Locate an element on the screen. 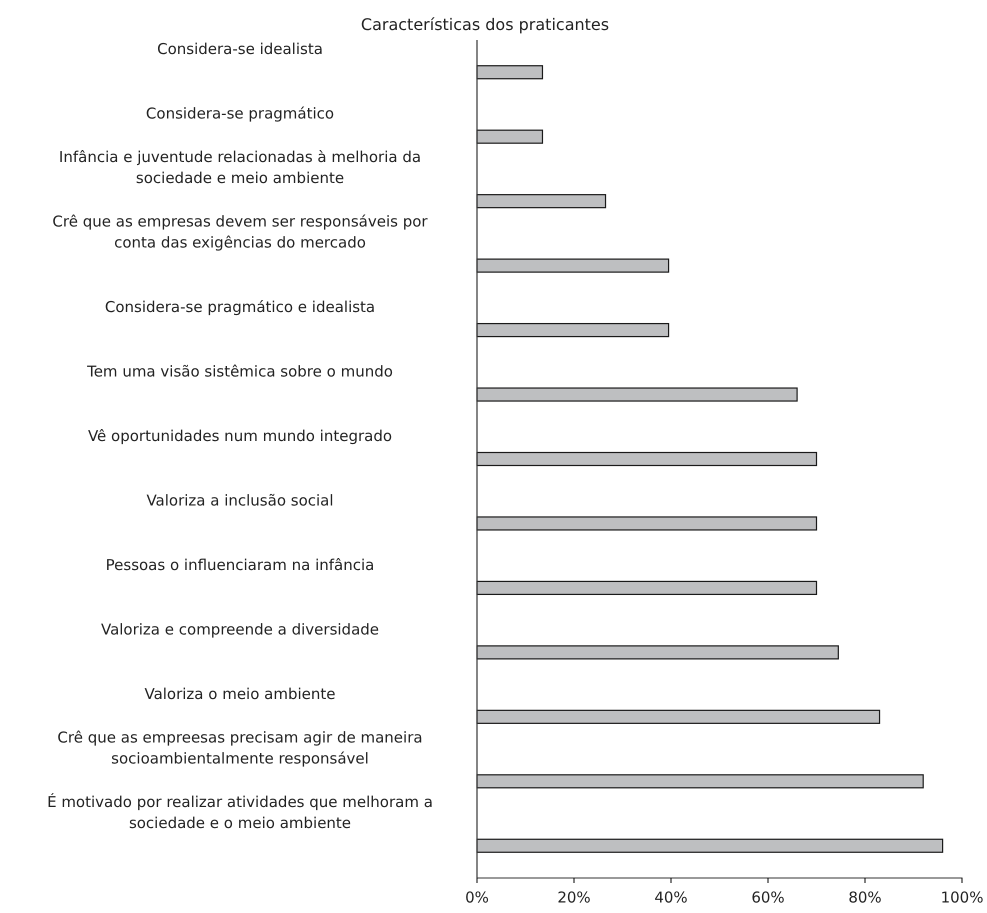 The image size is (987, 913). chart-title: Características dos praticantes is located at coordinates (485, 24).